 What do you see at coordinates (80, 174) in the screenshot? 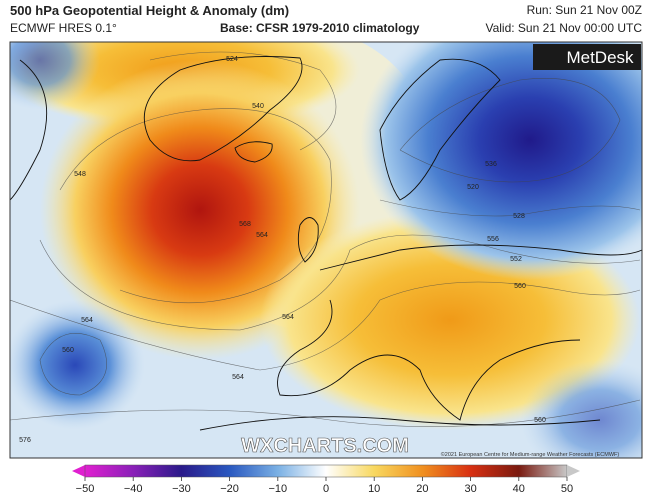
I see `contour-label: 548` at bounding box center [80, 174].